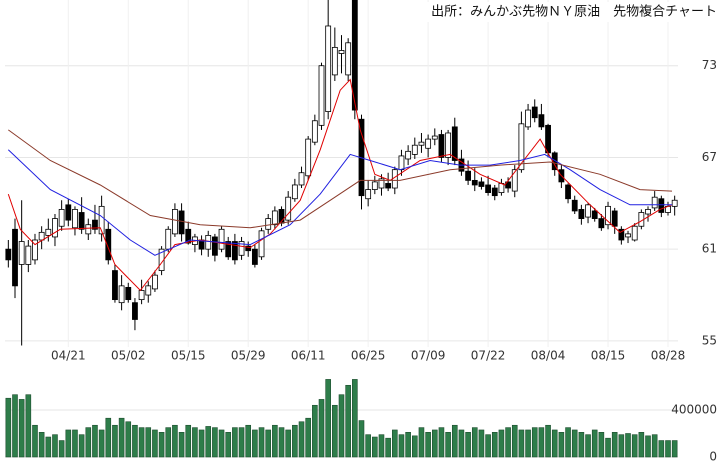 The width and height of the screenshot is (722, 467). Describe the element at coordinates (548, 356) in the screenshot. I see `x-tick-label: 08/04` at that location.